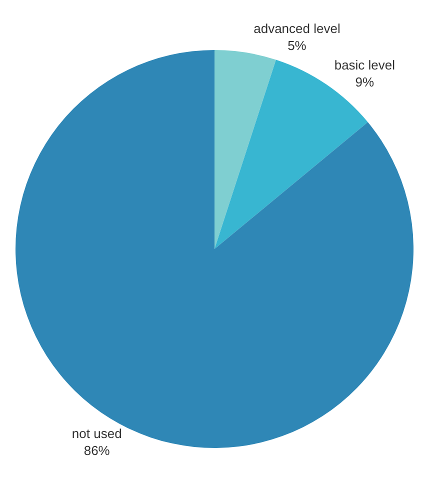  What do you see at coordinates (297, 28) in the screenshot?
I see `slice-label: advanced level` at bounding box center [297, 28].